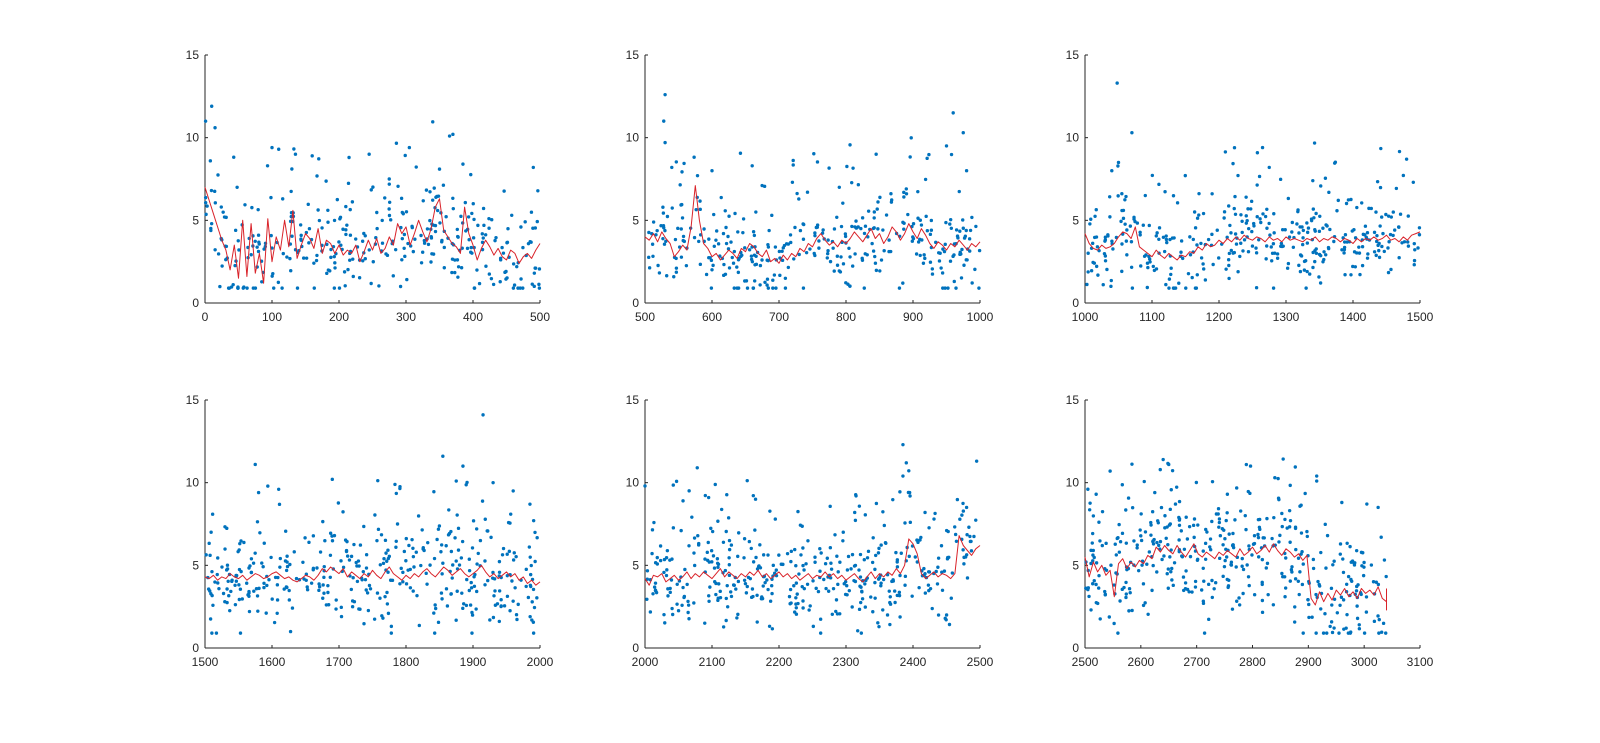 Image resolution: width=1600 pixels, height=743 pixels. What do you see at coordinates (272, 662) in the screenshot?
I see `x-tick-label: 1600` at bounding box center [272, 662].